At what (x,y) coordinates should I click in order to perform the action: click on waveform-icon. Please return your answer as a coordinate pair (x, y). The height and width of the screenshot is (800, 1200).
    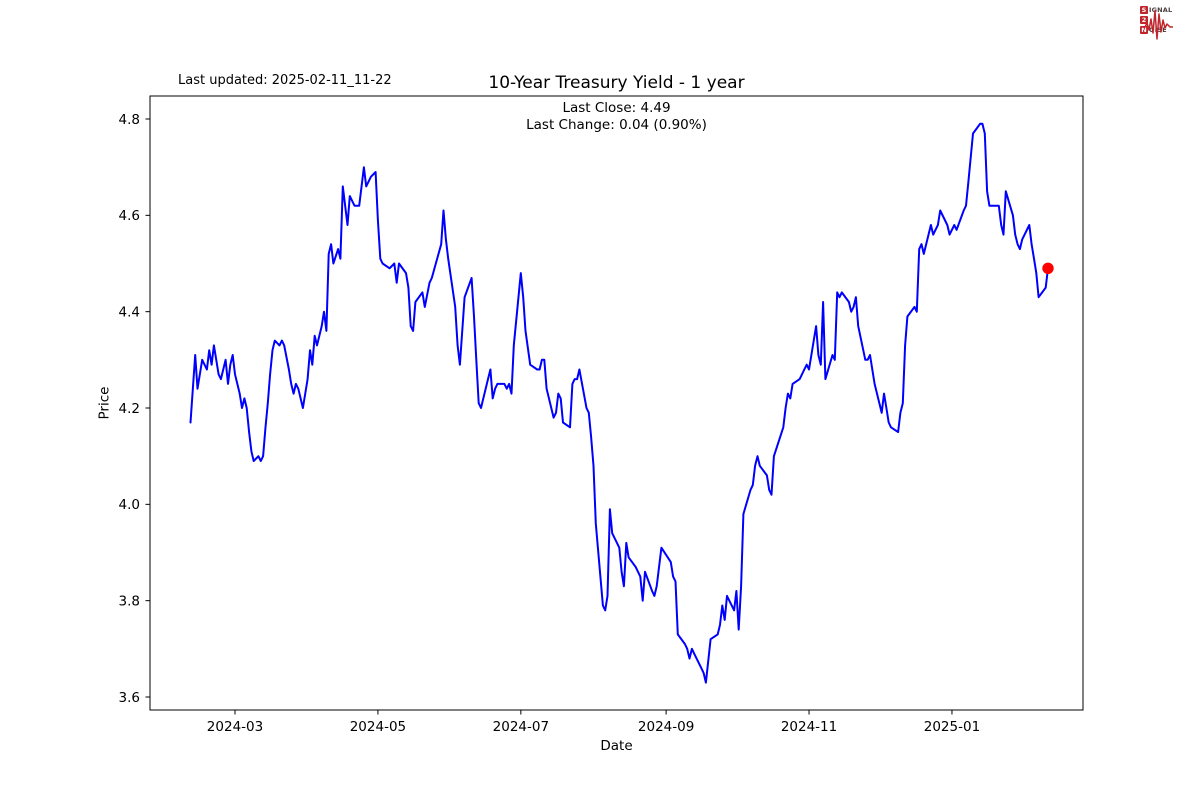
    Looking at the image, I should click on (1157, 25).